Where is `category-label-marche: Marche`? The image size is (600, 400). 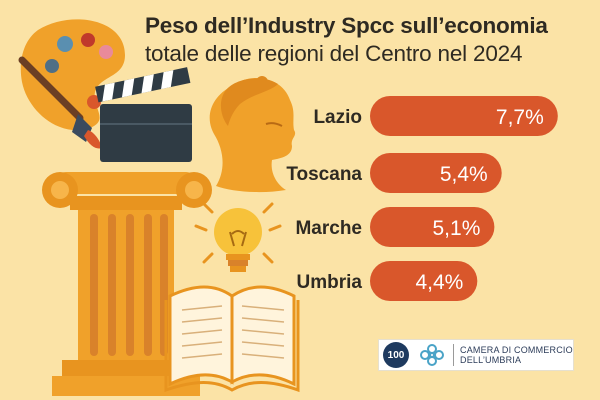 category-label-marche: Marche is located at coordinates (328, 228).